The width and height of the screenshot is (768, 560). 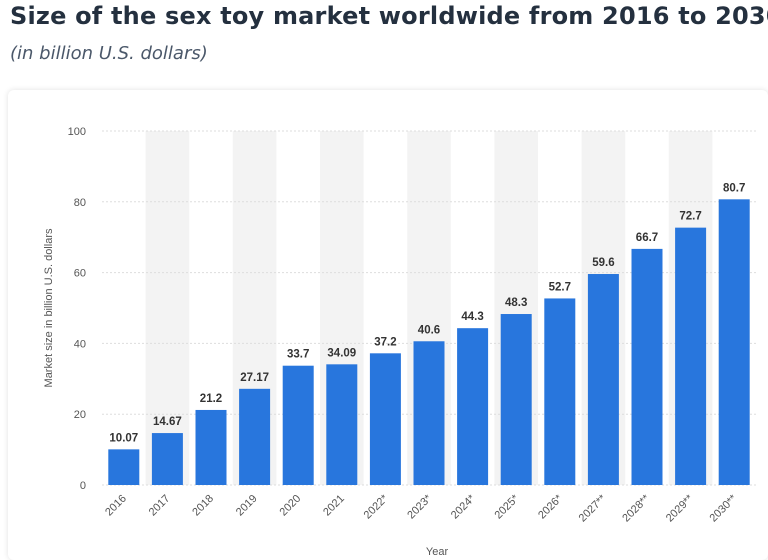 I want to click on y-tick-label: 80, so click(x=80, y=203).